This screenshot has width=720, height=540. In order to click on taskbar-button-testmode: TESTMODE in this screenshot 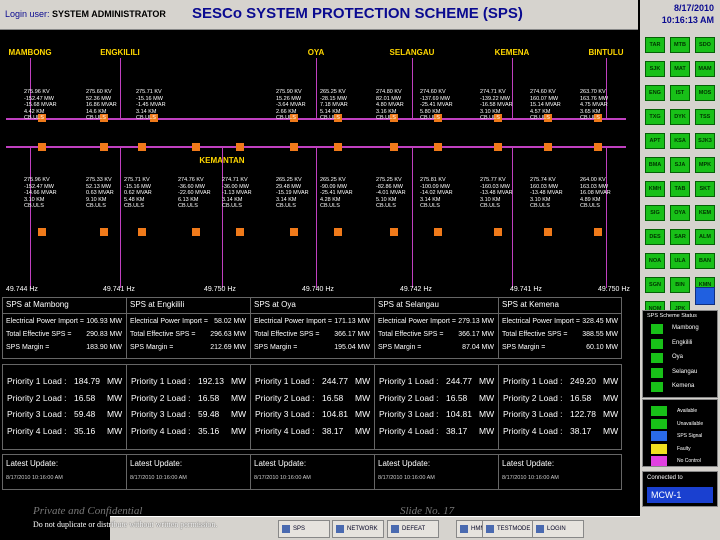, I will do `click(508, 529)`.